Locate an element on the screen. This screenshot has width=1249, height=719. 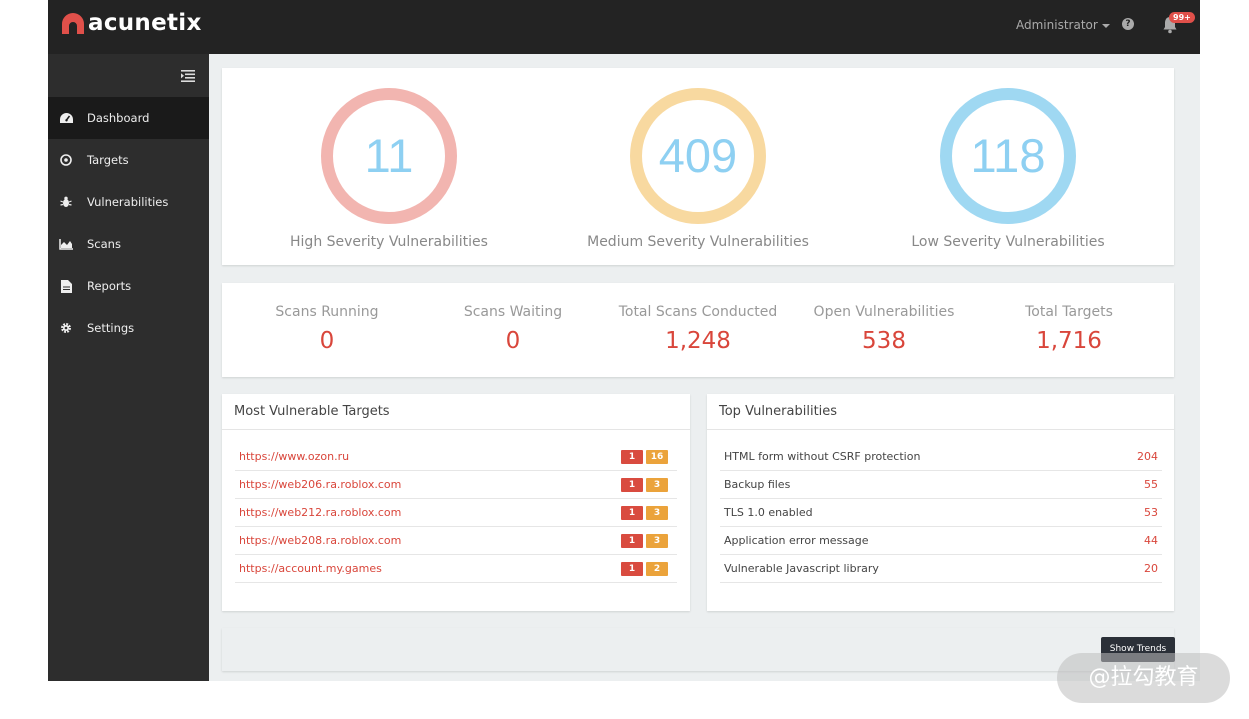
table-row: https://www.ozon.ru 1 16 is located at coordinates (456, 457).